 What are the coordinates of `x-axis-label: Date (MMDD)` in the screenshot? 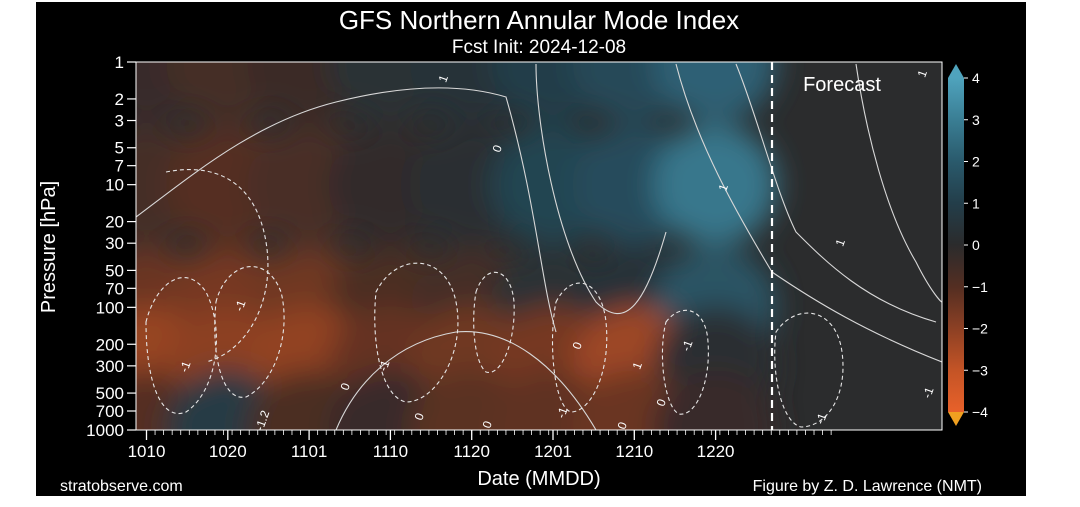 It's located at (538, 479).